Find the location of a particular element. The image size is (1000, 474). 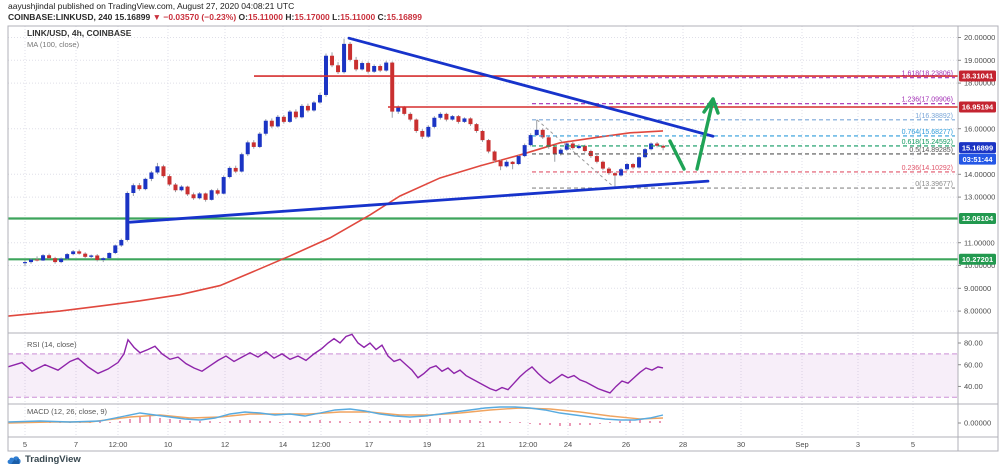

fib-level-label: 0(13.39677) is located at coordinates (934, 184).